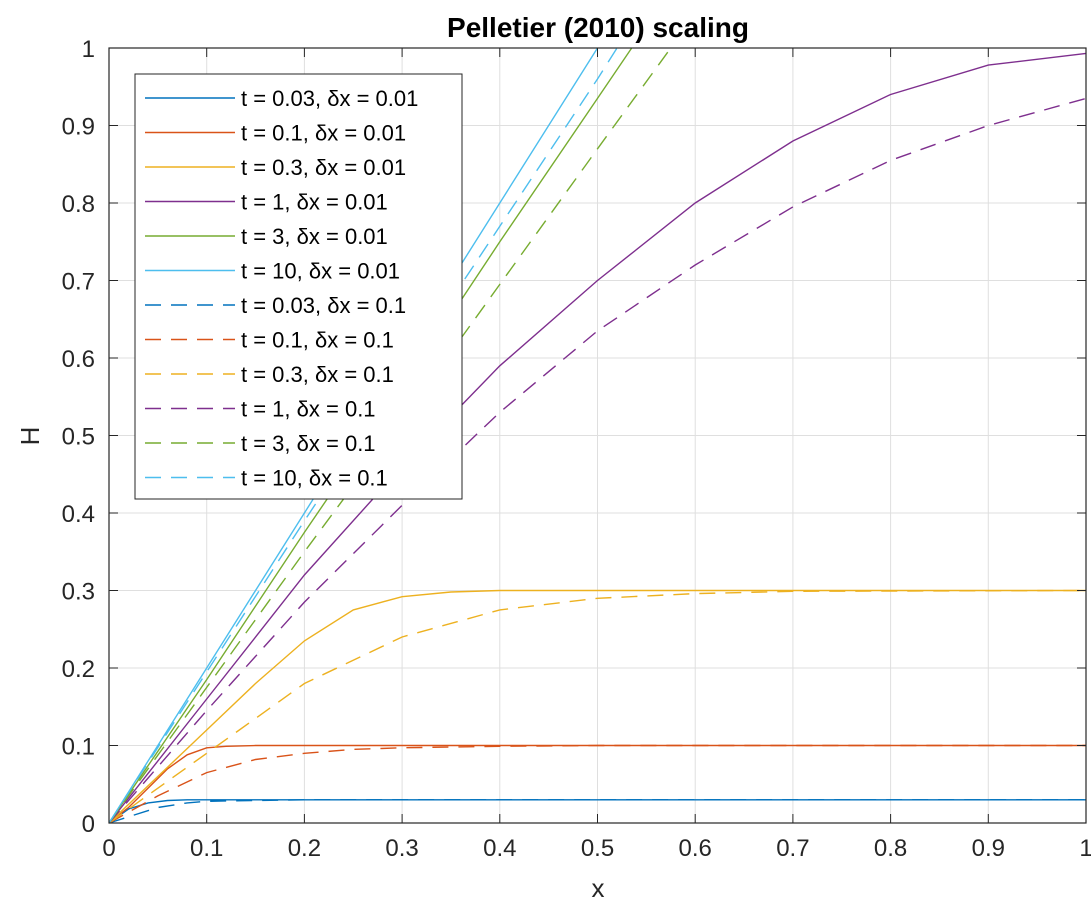  What do you see at coordinates (88, 49) in the screenshot?
I see `y-tick-label: 1` at bounding box center [88, 49].